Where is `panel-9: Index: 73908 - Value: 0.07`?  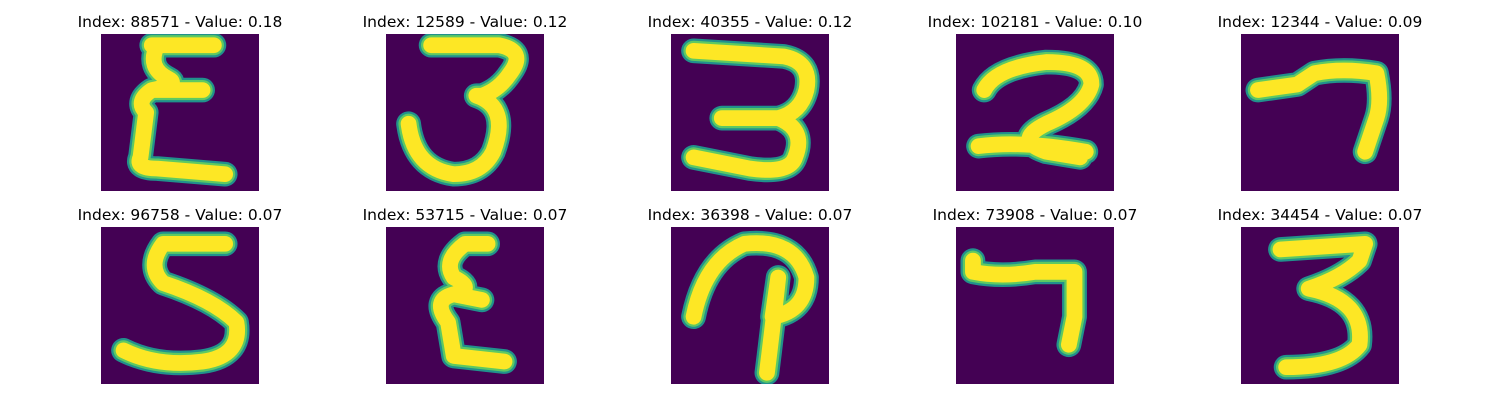
panel-9: Index: 73908 - Value: 0.07 is located at coordinates (1035, 300).